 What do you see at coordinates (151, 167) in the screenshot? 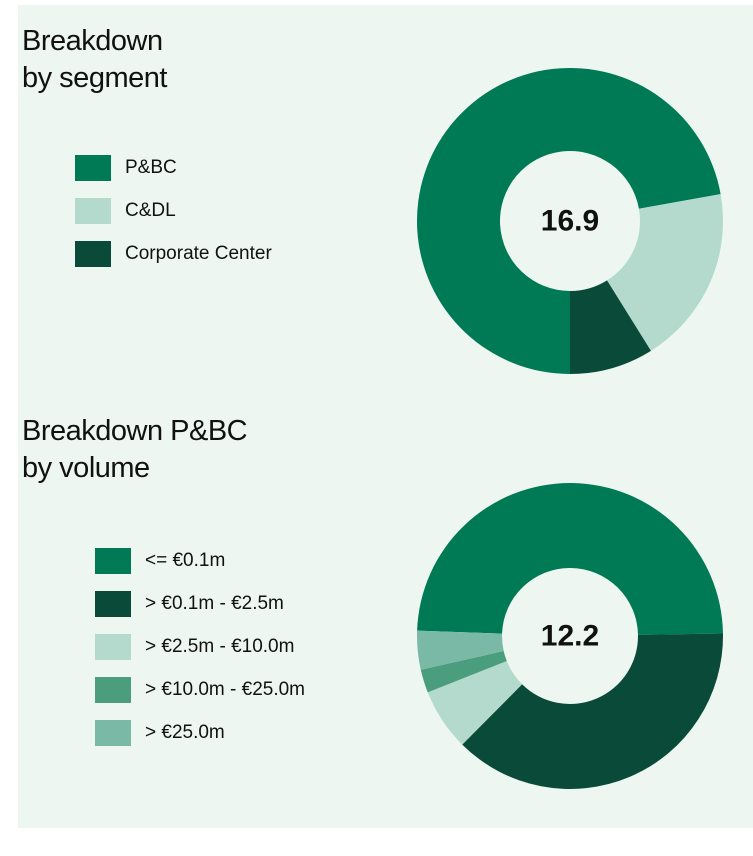
I see `legend-label: P&BC` at bounding box center [151, 167].